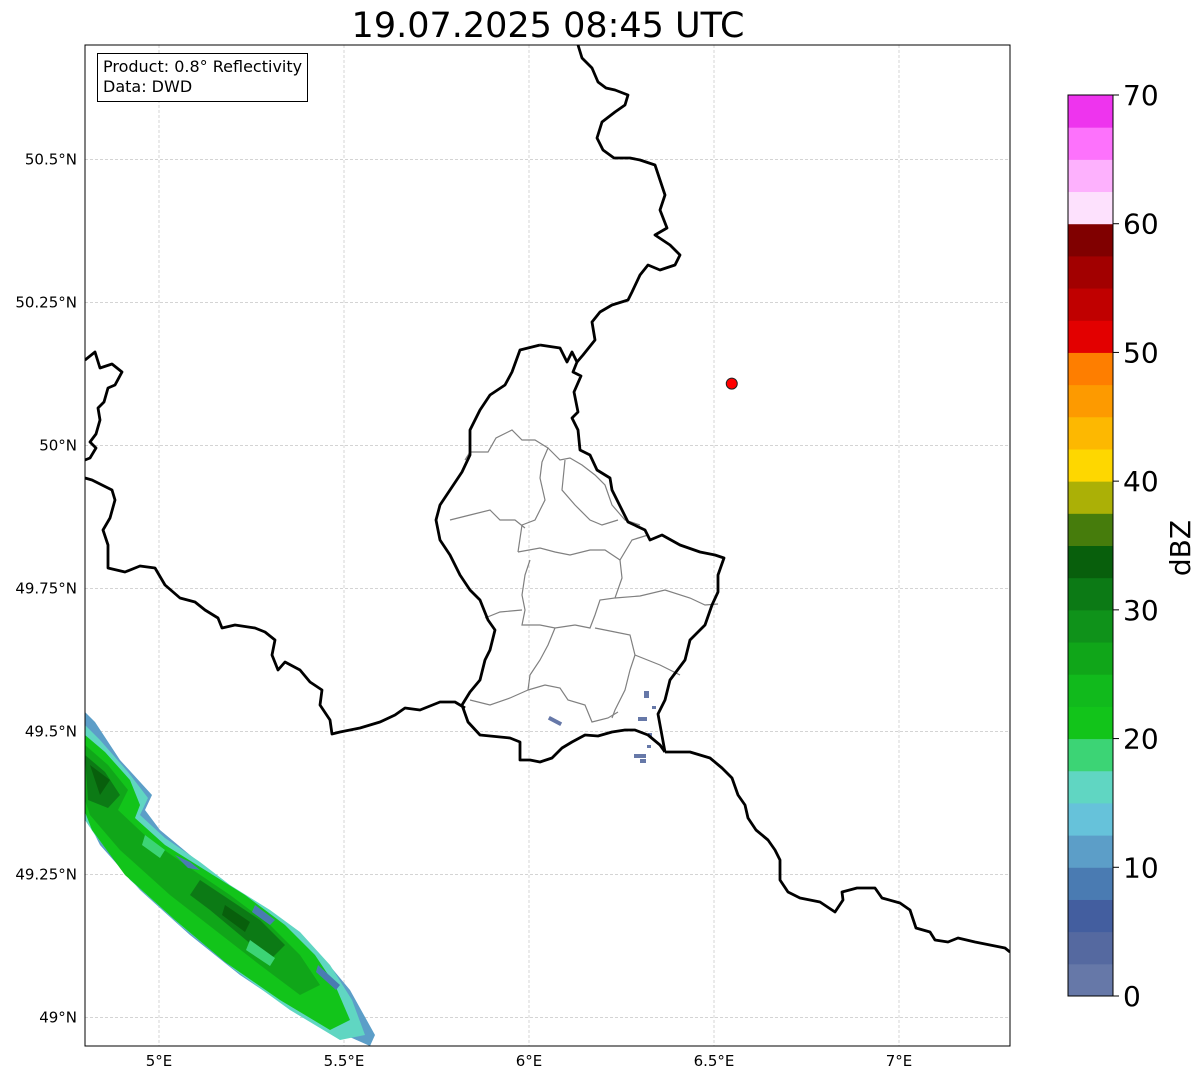  Describe the element at coordinates (203, 77) in the screenshot. I see `product-info-box: Product: 0.8° Reflectivity Data: DWD` at that location.